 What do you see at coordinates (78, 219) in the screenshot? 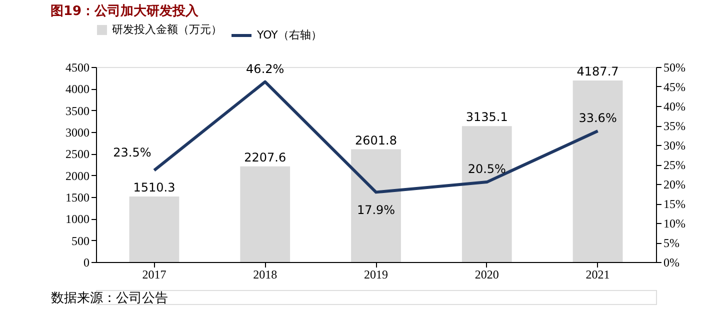
I see `y-tick-label: 1000` at bounding box center [78, 219].